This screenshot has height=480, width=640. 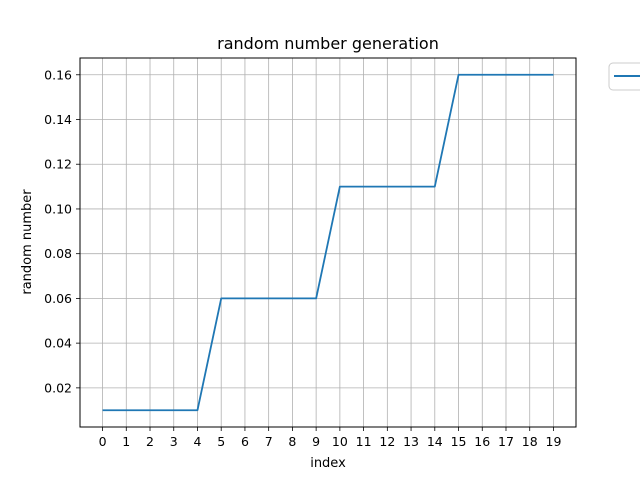 What do you see at coordinates (150, 441) in the screenshot?
I see `x-tick-label: 2` at bounding box center [150, 441].